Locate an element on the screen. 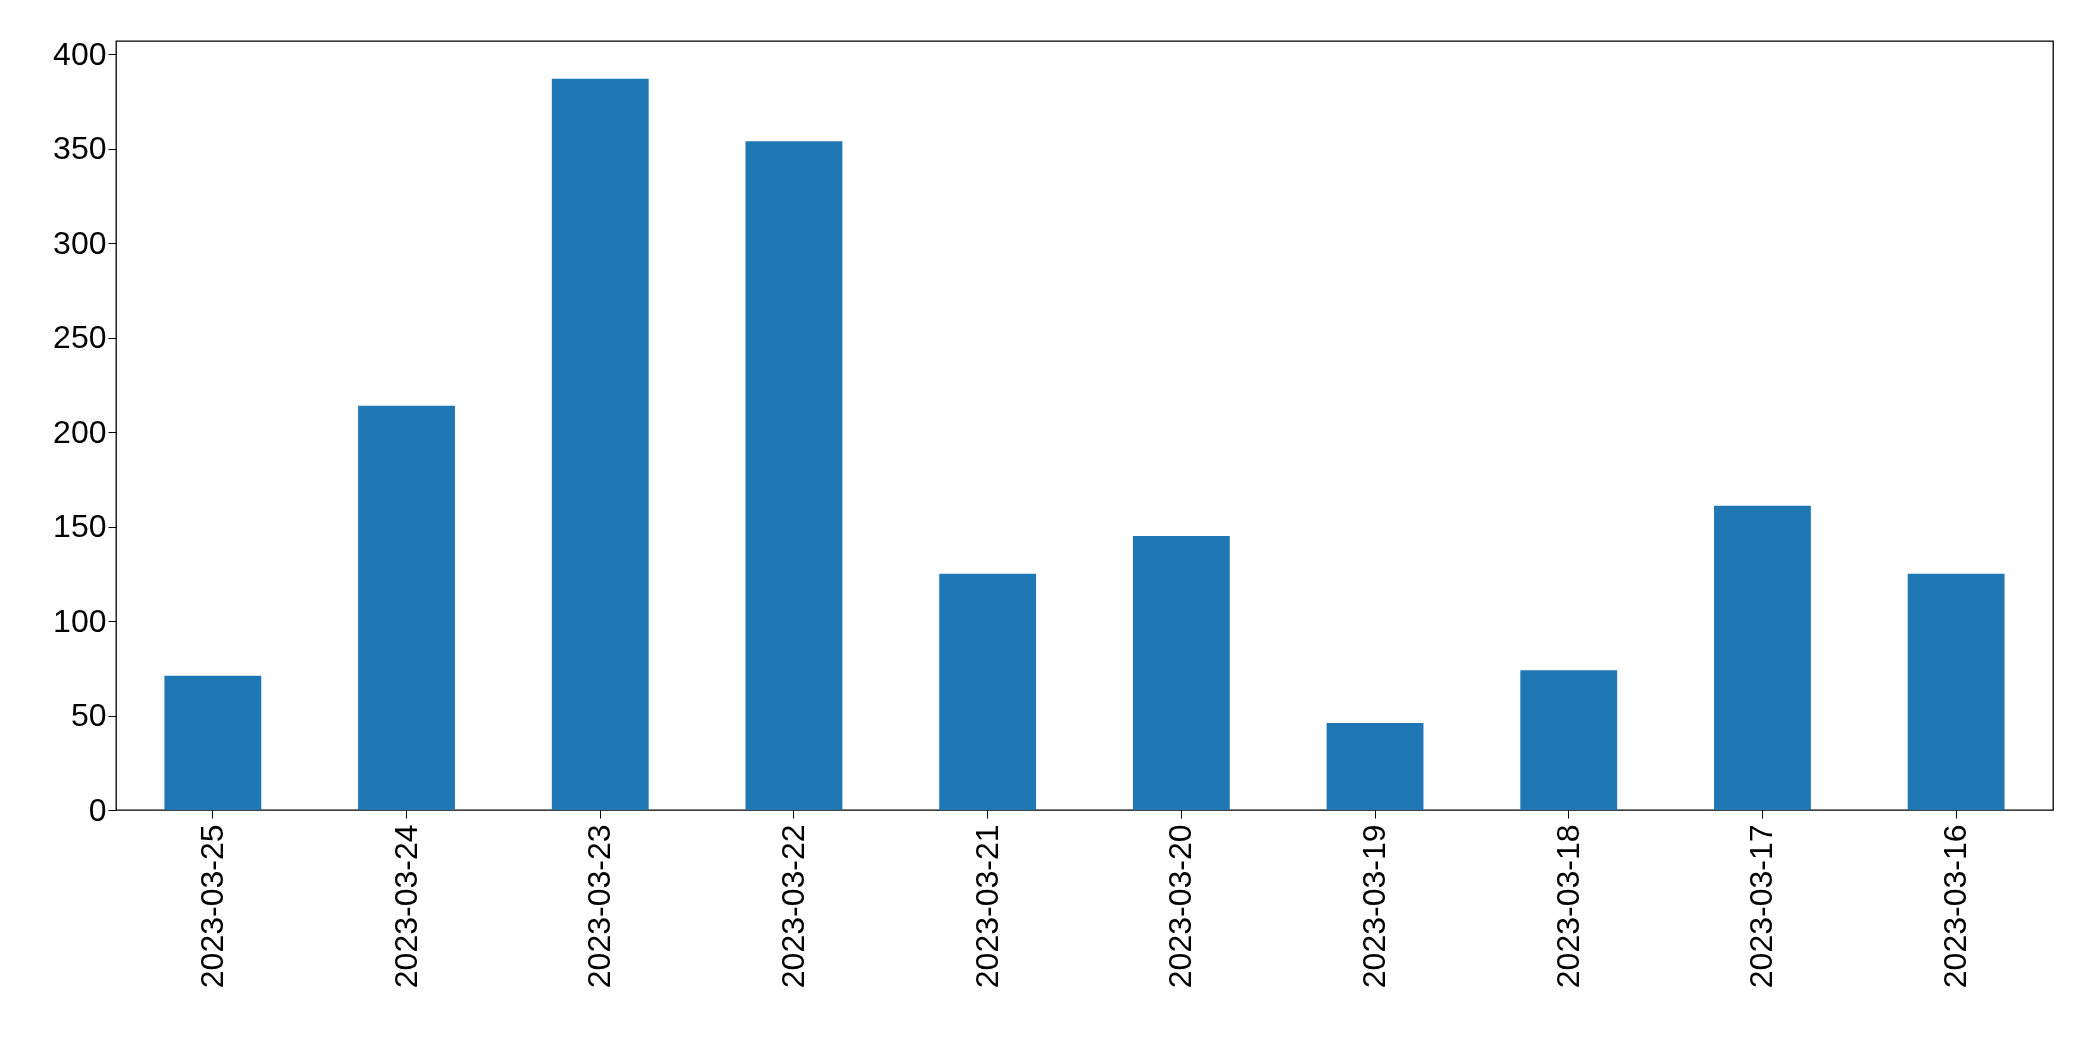 The height and width of the screenshot is (1063, 2093). y-tick-label: 250 is located at coordinates (80, 337).